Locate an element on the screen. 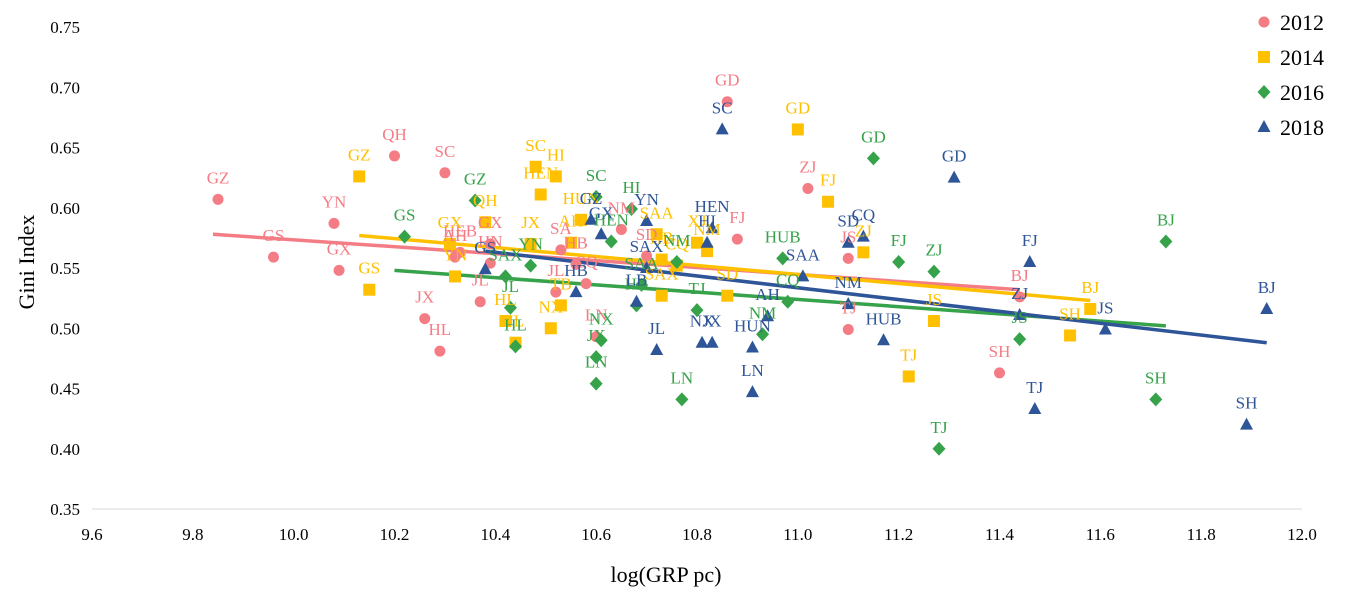  legend: 2012 2014 2016 2018 is located at coordinates (1290, 75).